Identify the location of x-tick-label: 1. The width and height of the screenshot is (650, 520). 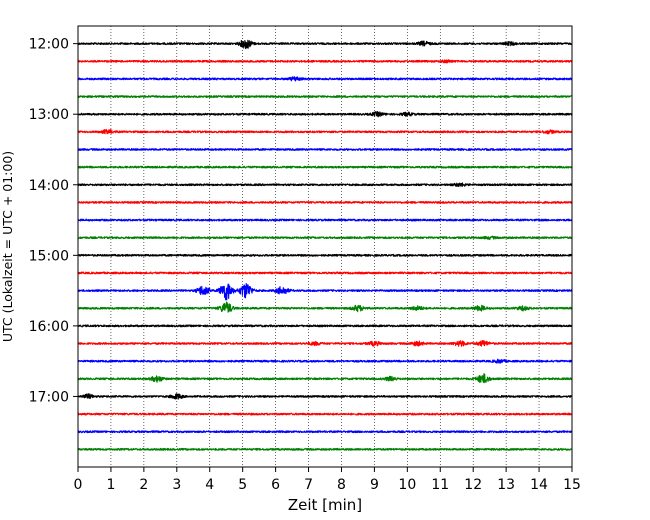
(110, 485).